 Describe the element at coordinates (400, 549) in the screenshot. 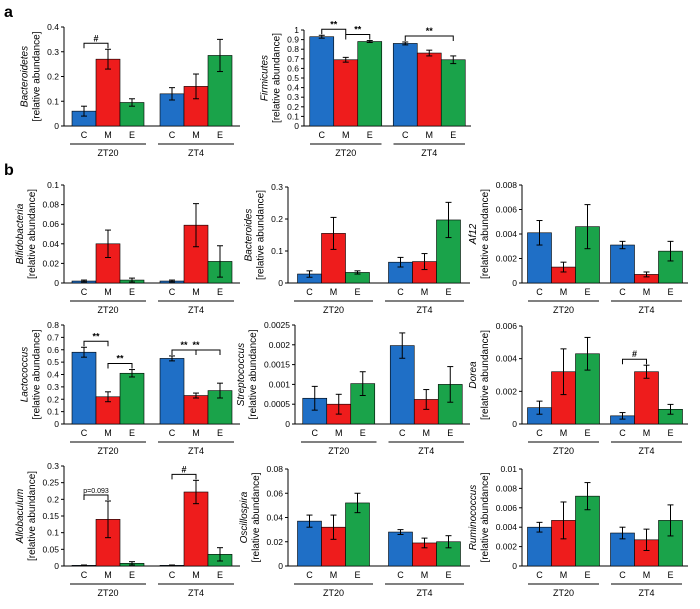

I see `bar-C-ZT4` at that location.